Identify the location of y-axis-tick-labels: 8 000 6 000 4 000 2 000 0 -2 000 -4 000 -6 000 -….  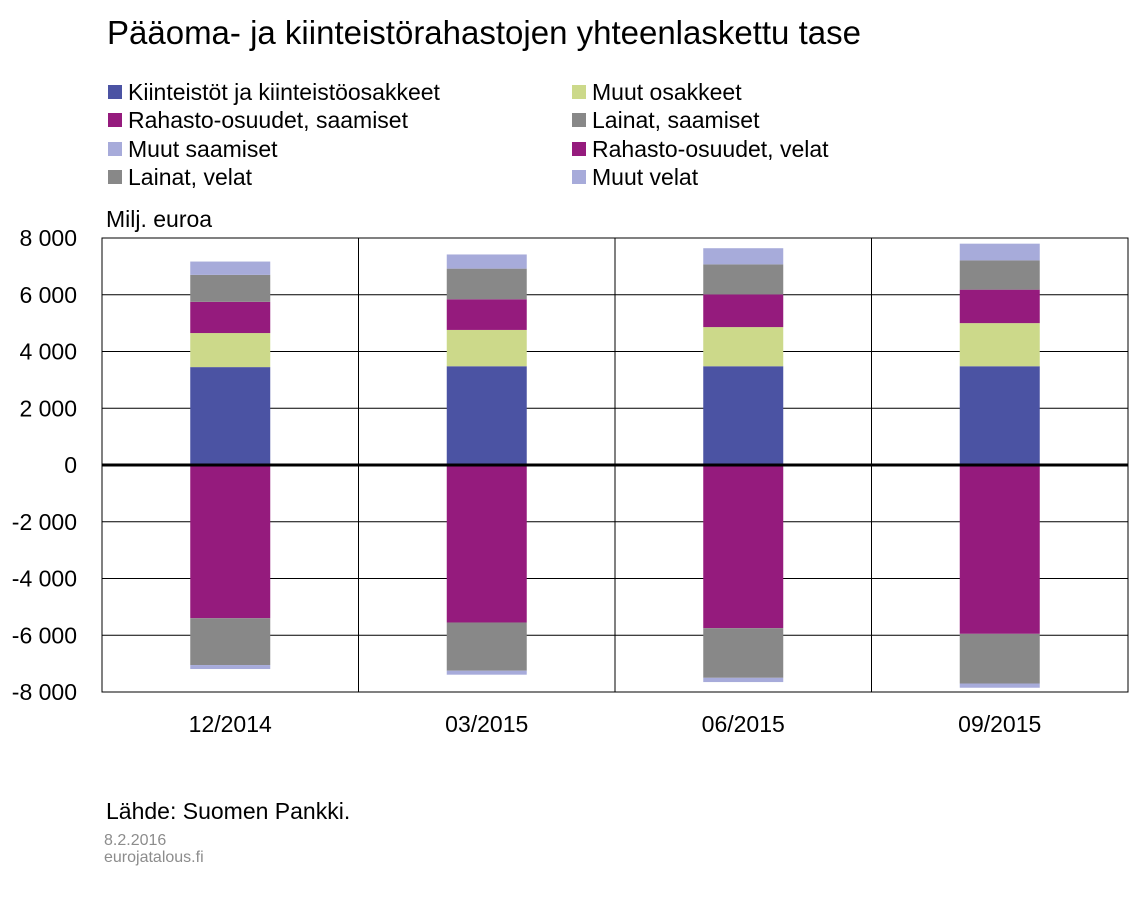
(44, 465).